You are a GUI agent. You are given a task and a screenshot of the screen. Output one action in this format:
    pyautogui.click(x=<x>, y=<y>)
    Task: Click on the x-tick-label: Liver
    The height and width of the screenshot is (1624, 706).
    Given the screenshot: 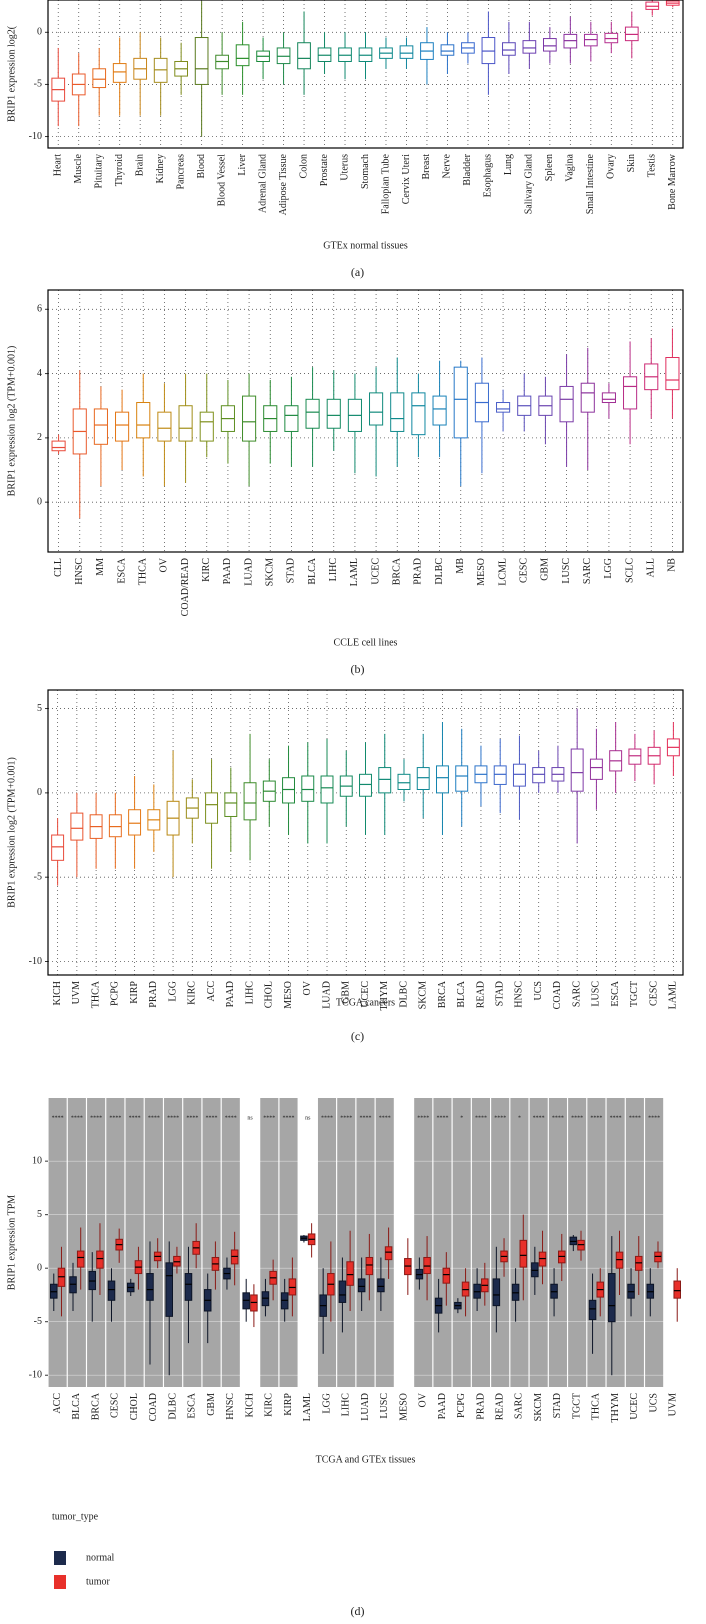 What is the action you would take?
    pyautogui.click(x=242, y=164)
    